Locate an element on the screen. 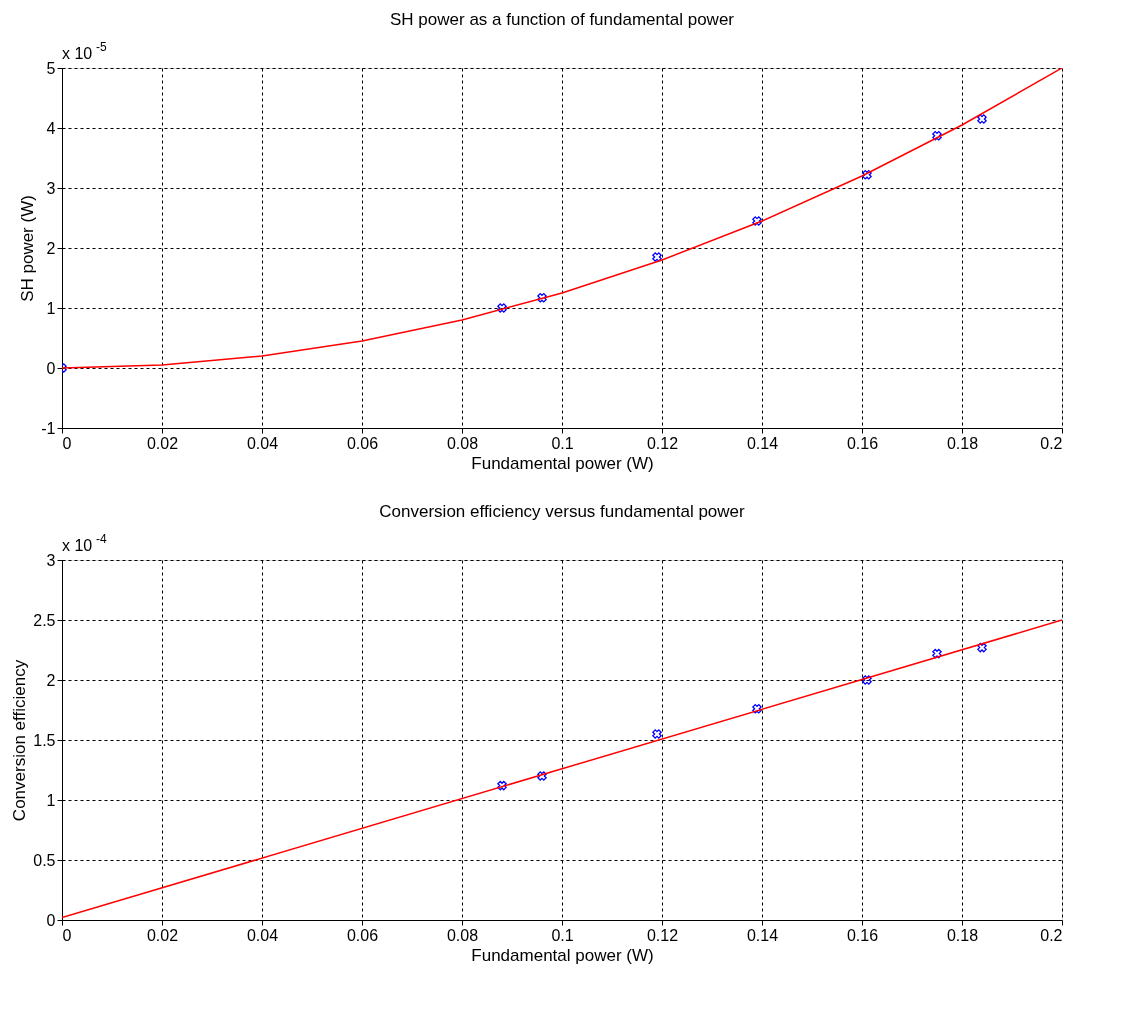  y-tick-label: 4 is located at coordinates (51, 128).